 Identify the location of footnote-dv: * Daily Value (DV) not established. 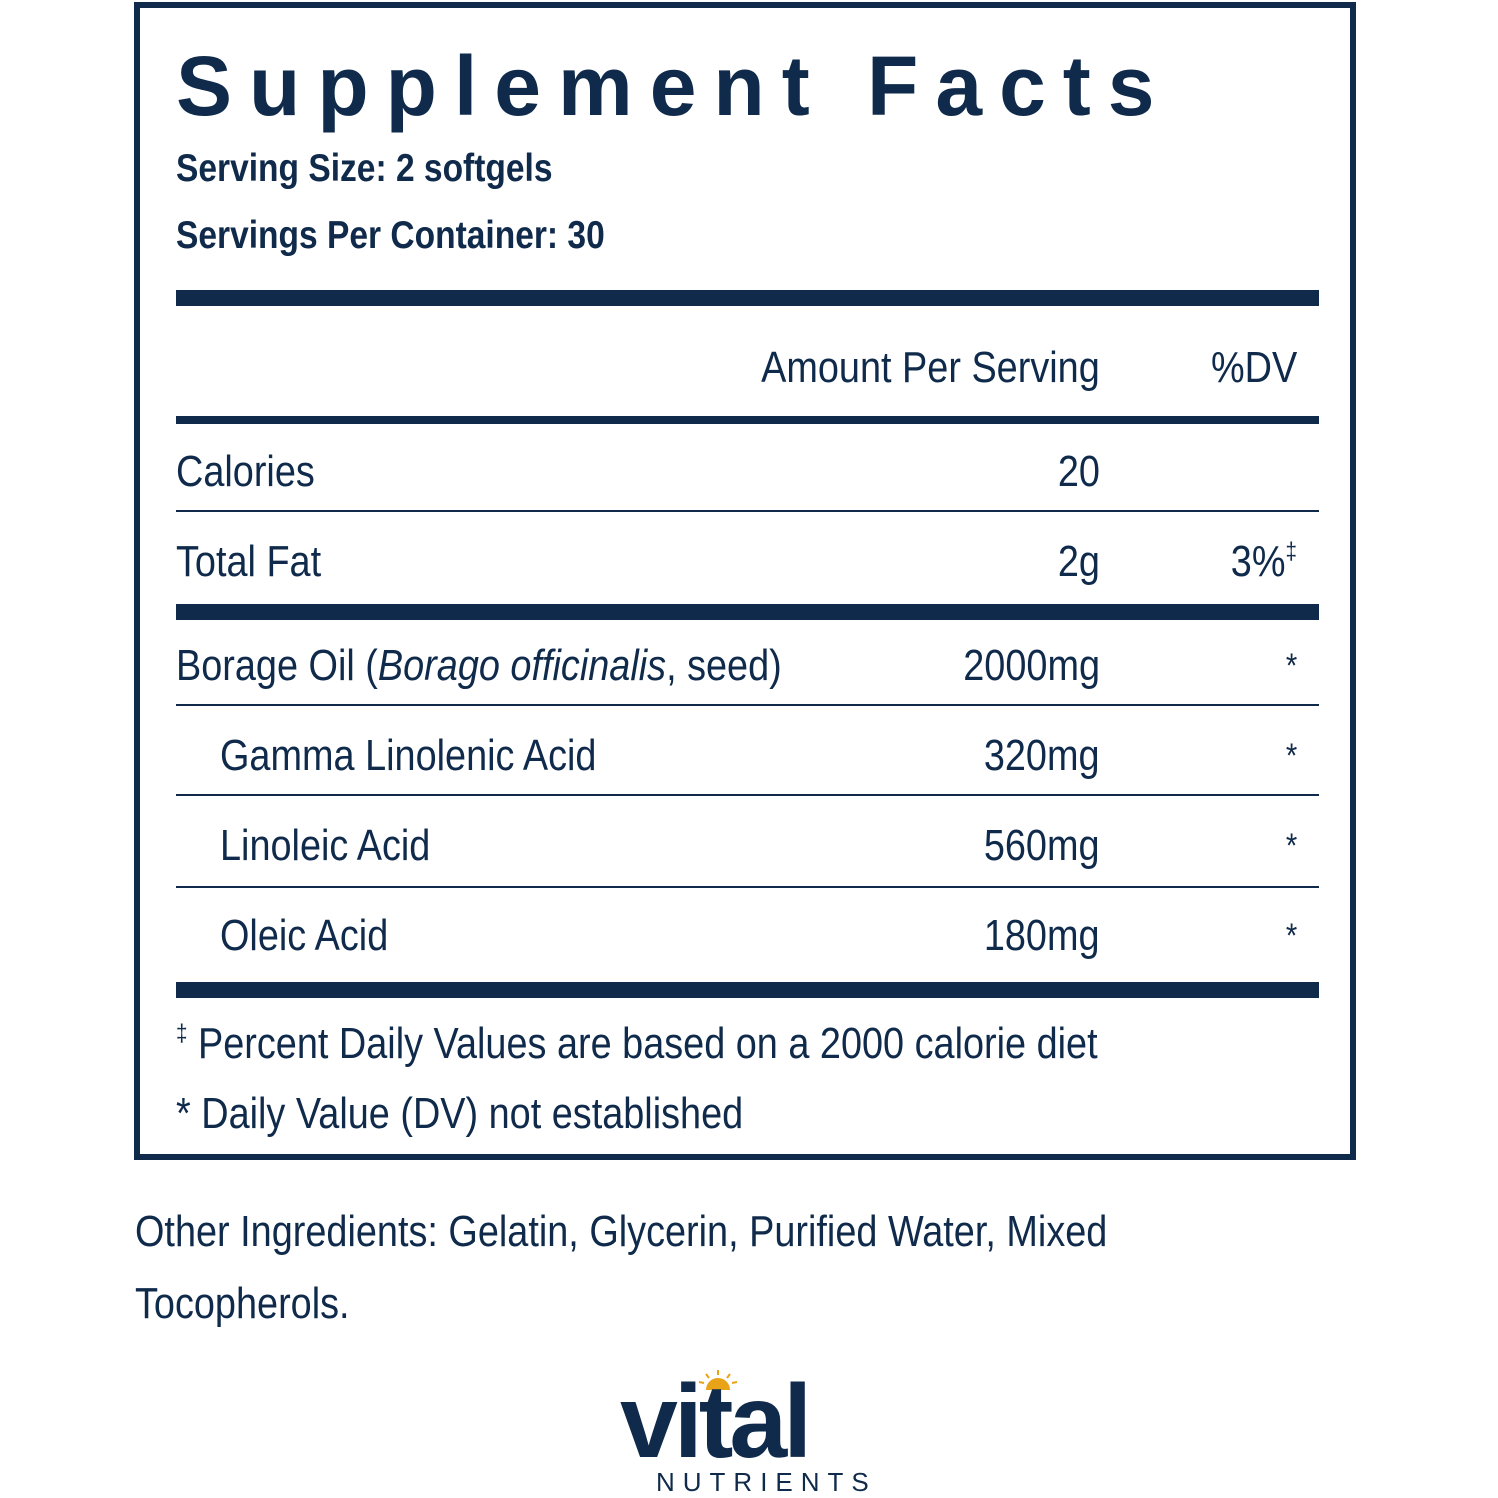
(460, 1113).